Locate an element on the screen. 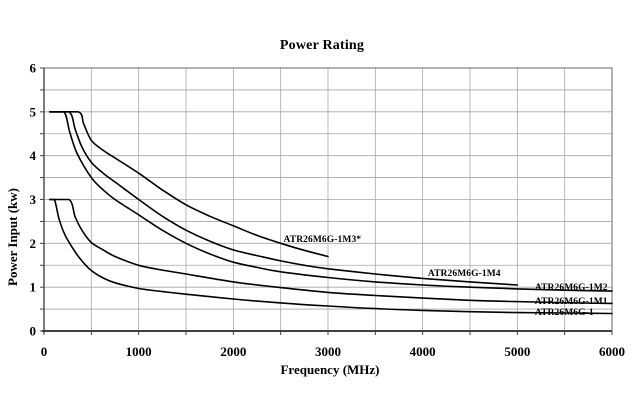  curve-label: ATR26M6G-1 is located at coordinates (564, 313).